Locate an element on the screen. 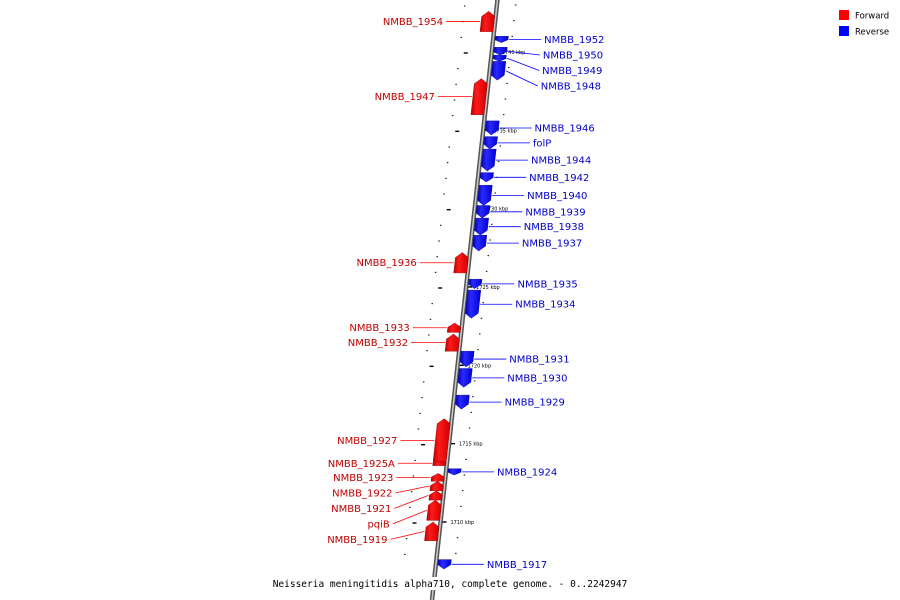 This screenshot has width=900, height=600. gene-label: NMBB_1933 is located at coordinates (379, 328).